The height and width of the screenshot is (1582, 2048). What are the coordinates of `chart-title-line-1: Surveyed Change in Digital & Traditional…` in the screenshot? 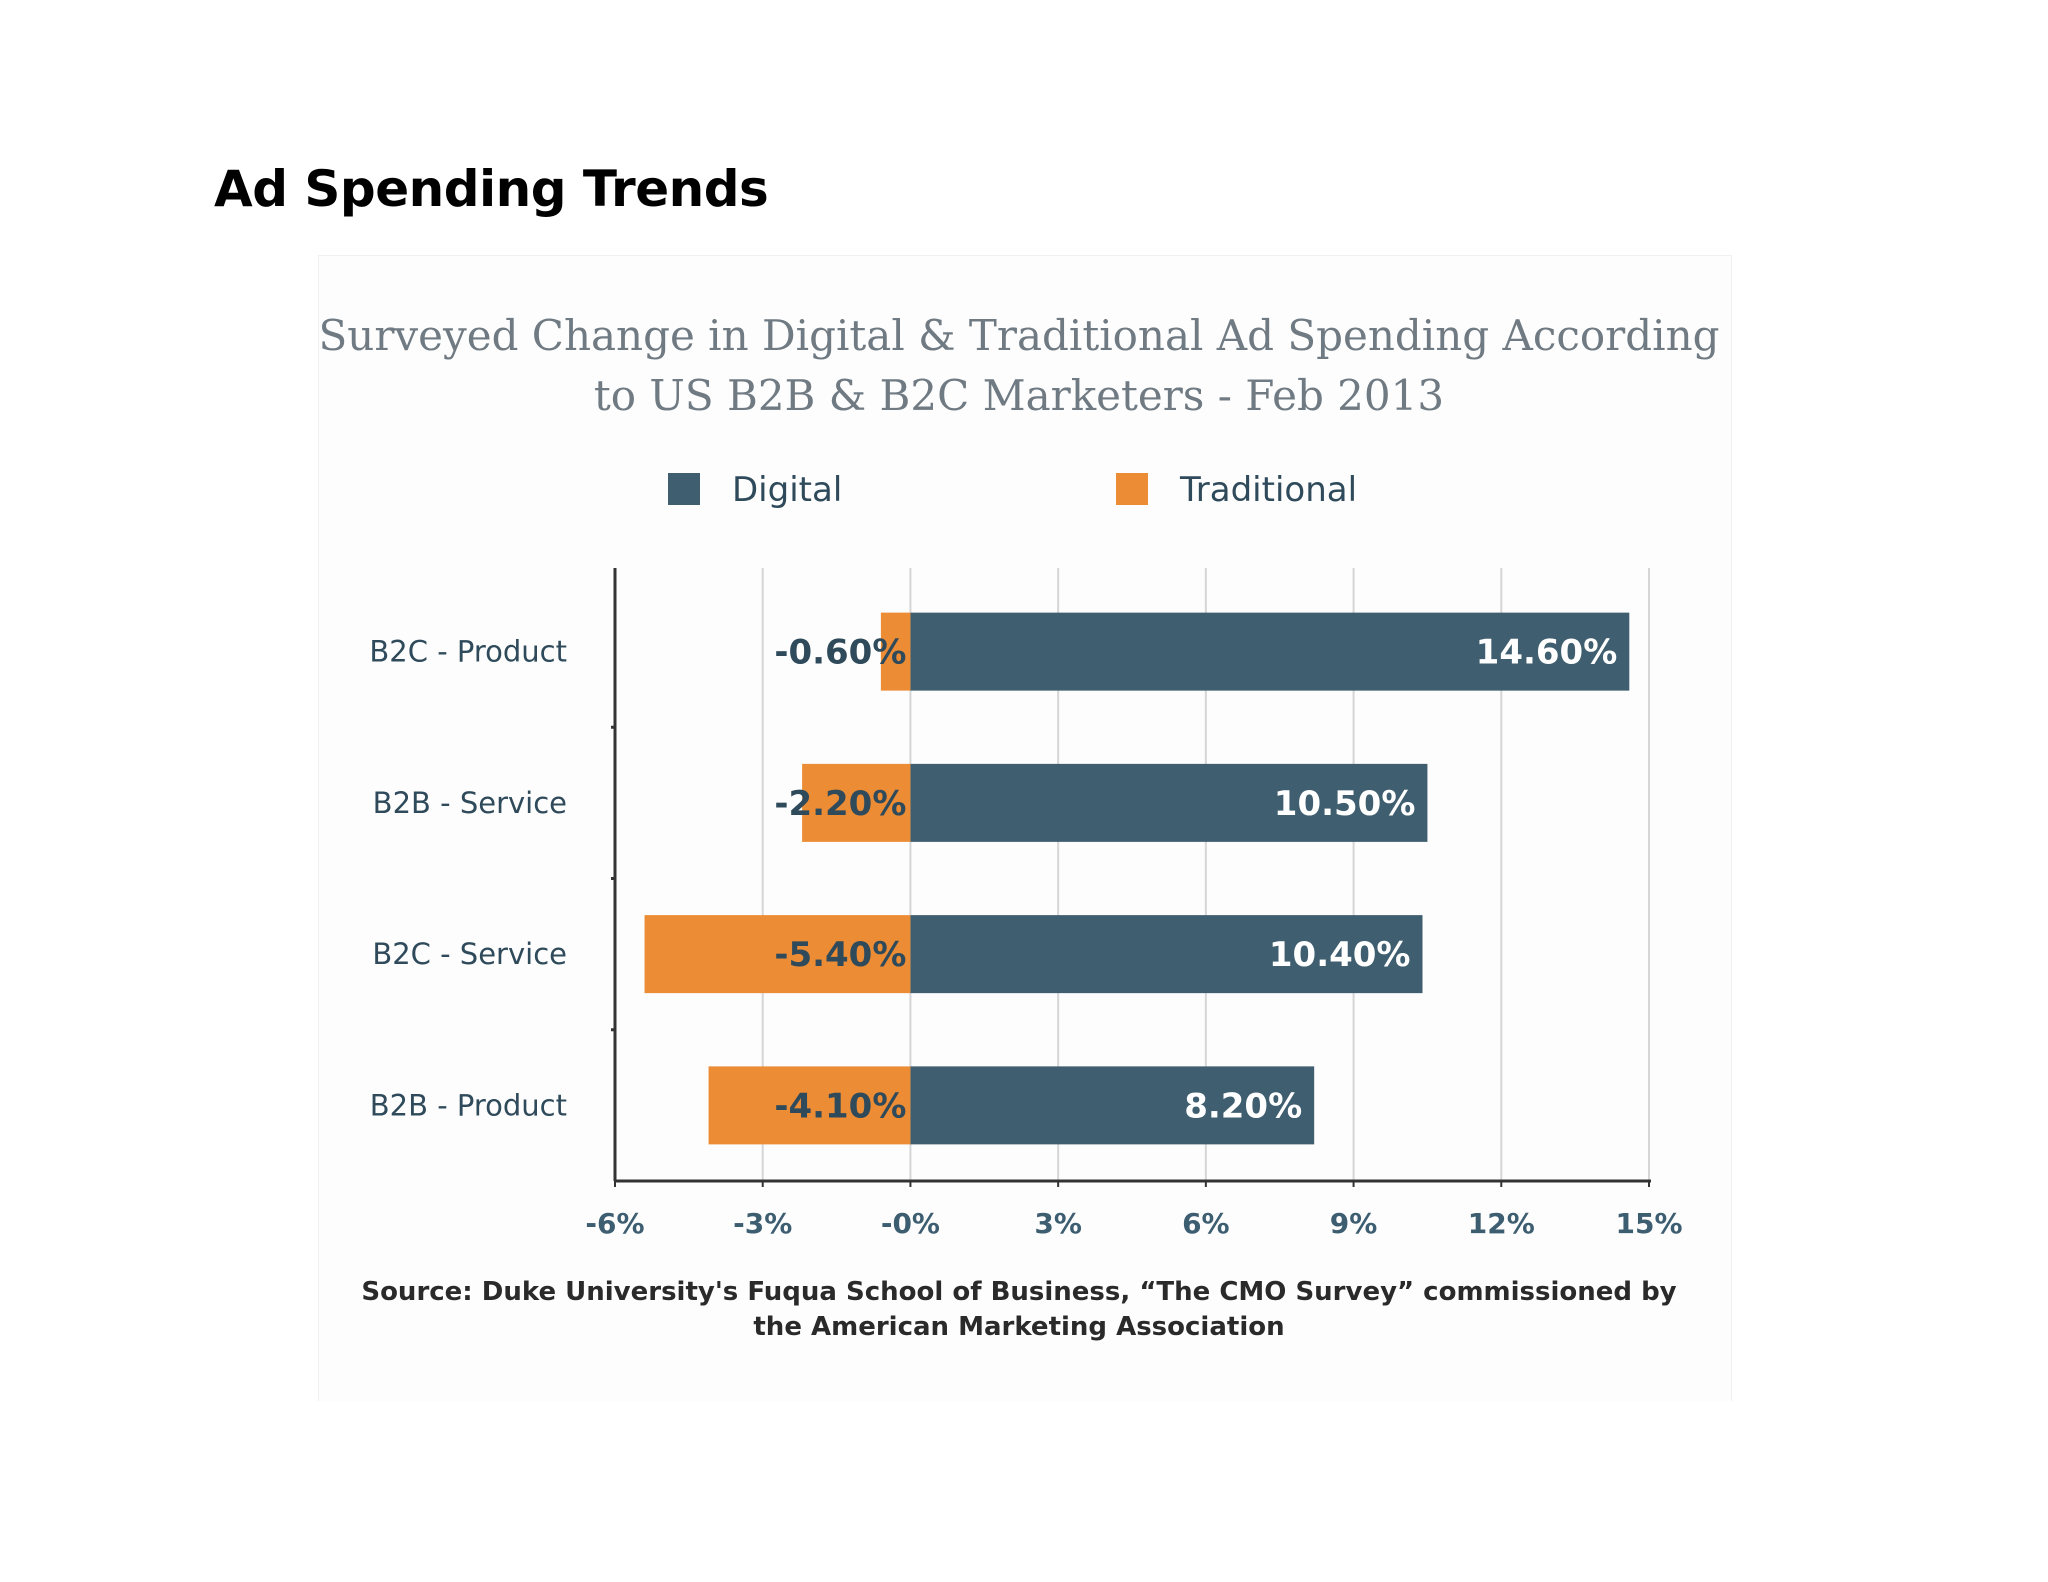 It's located at (1019, 335).